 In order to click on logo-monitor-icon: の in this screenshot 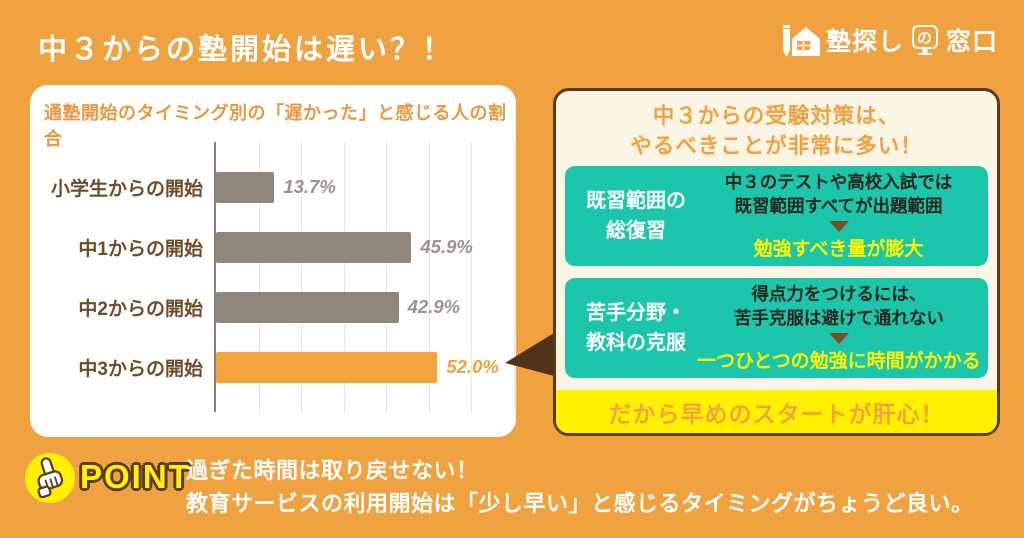, I will do `click(924, 37)`.